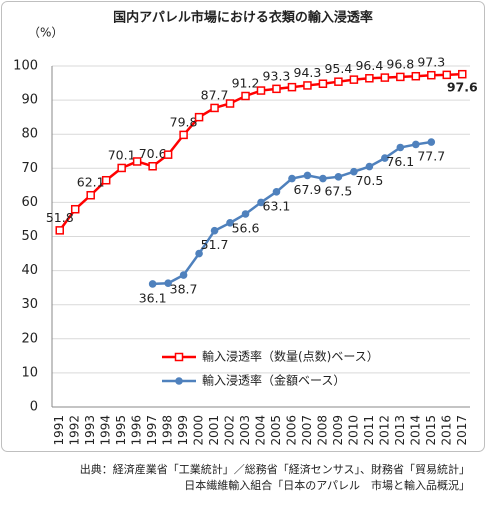 The image size is (486, 505). What do you see at coordinates (29, 202) in the screenshot?
I see `y-tick-label: 60` at bounding box center [29, 202].